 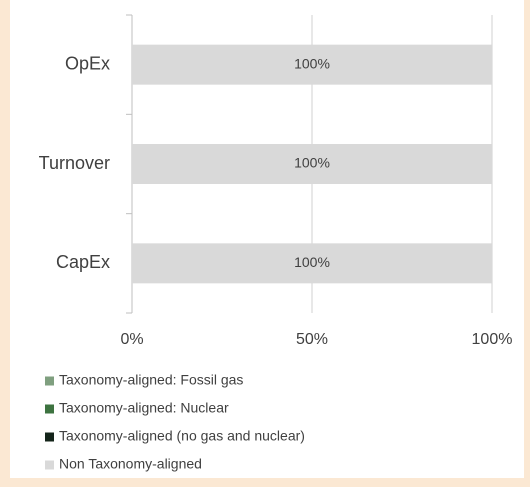 What do you see at coordinates (130, 464) in the screenshot?
I see `legend-label: Non Taxonomy-aligned` at bounding box center [130, 464].